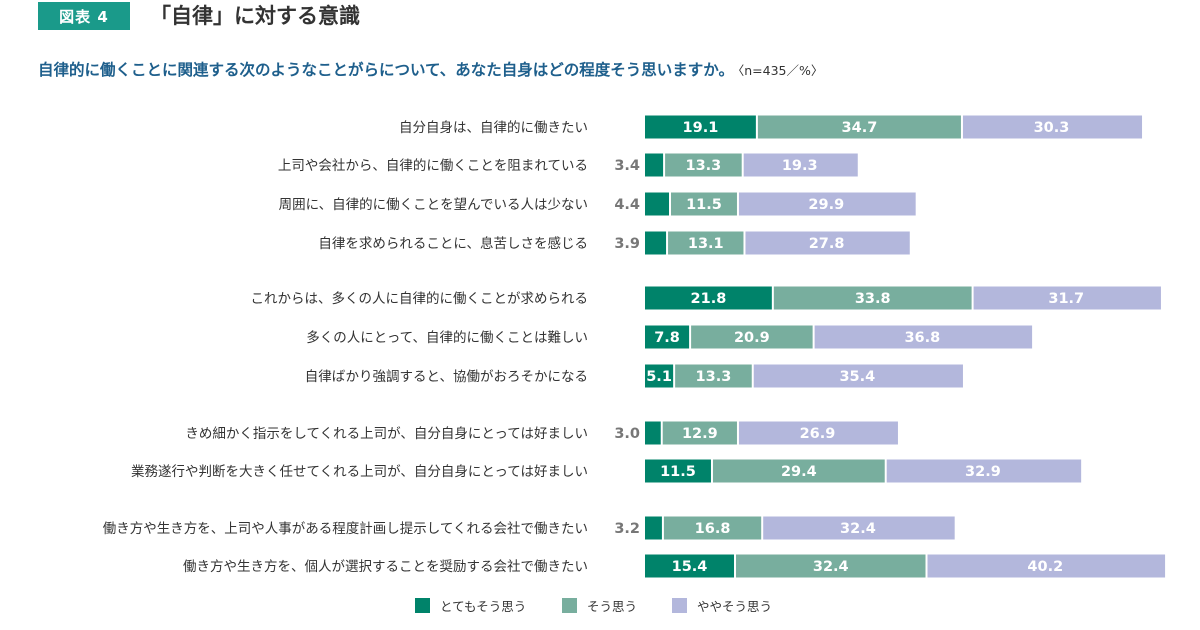  What do you see at coordinates (255, 16) in the screenshot?
I see `chart-title: 「自律」に対する意識` at bounding box center [255, 16].